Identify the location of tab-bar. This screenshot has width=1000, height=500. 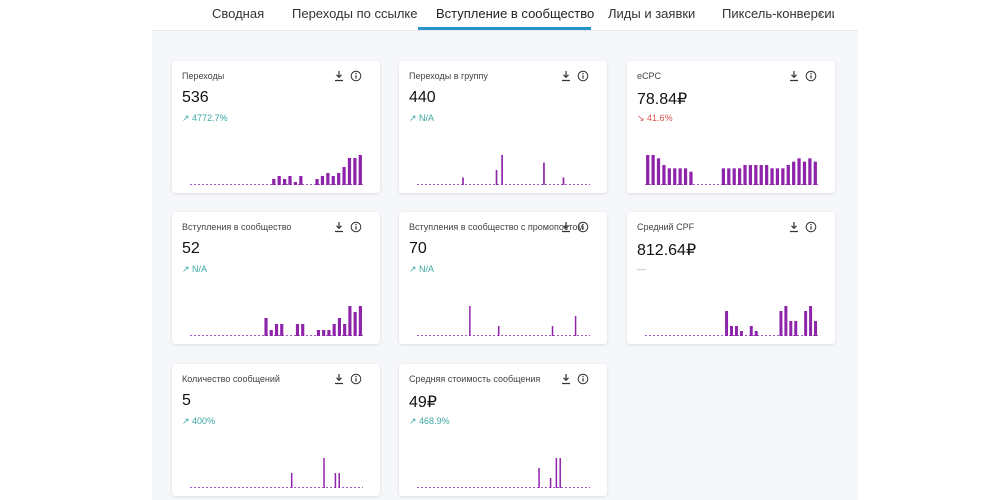
(505, 15).